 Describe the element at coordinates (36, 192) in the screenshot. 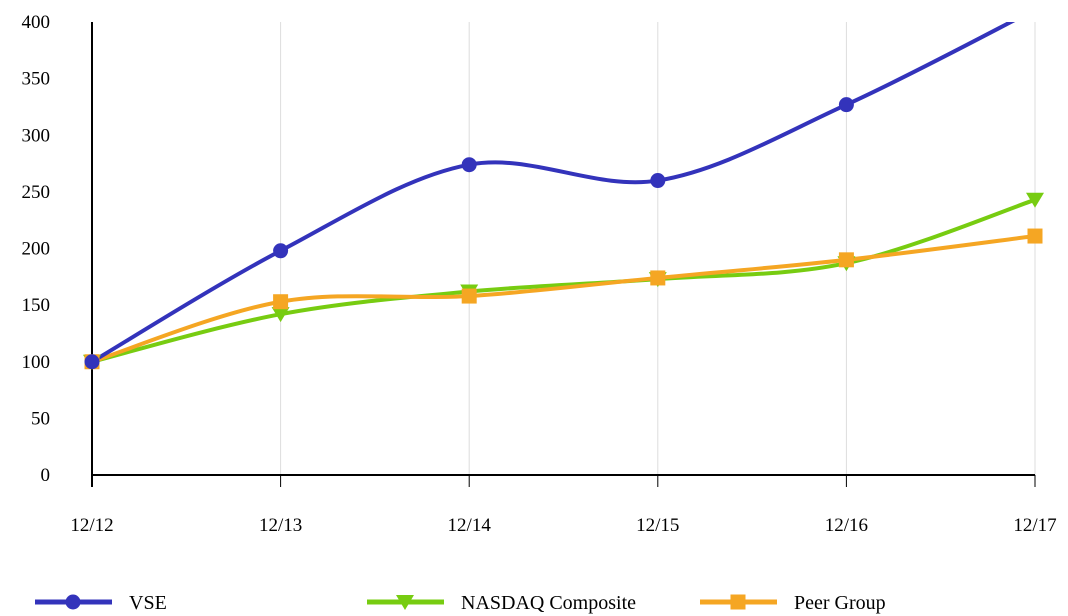

I see `y-tick-label: 250` at that location.